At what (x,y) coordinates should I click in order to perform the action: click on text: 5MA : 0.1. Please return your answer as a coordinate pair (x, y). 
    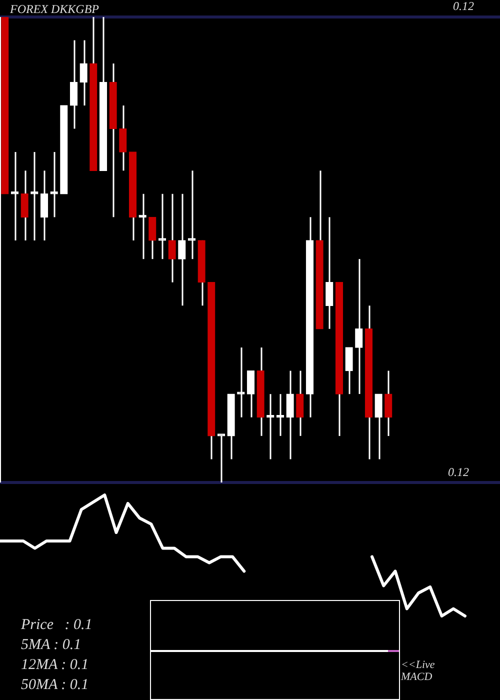
    Looking at the image, I should click on (51, 645).